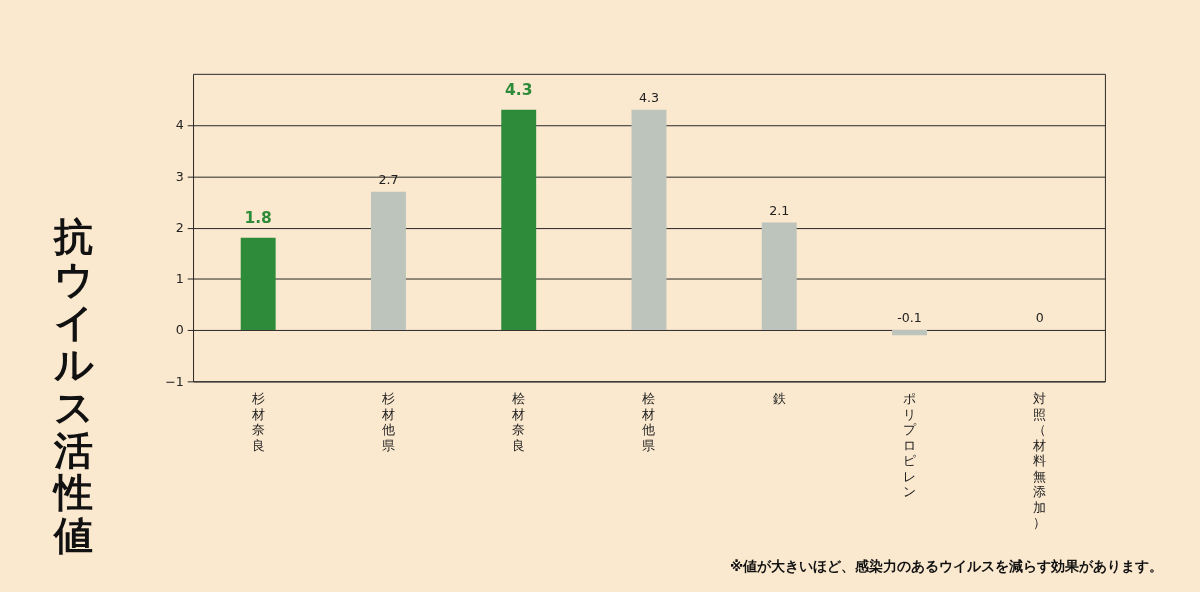 The image size is (1200, 600). Describe the element at coordinates (179, 125) in the screenshot. I see `y-tick-label: 4` at that location.